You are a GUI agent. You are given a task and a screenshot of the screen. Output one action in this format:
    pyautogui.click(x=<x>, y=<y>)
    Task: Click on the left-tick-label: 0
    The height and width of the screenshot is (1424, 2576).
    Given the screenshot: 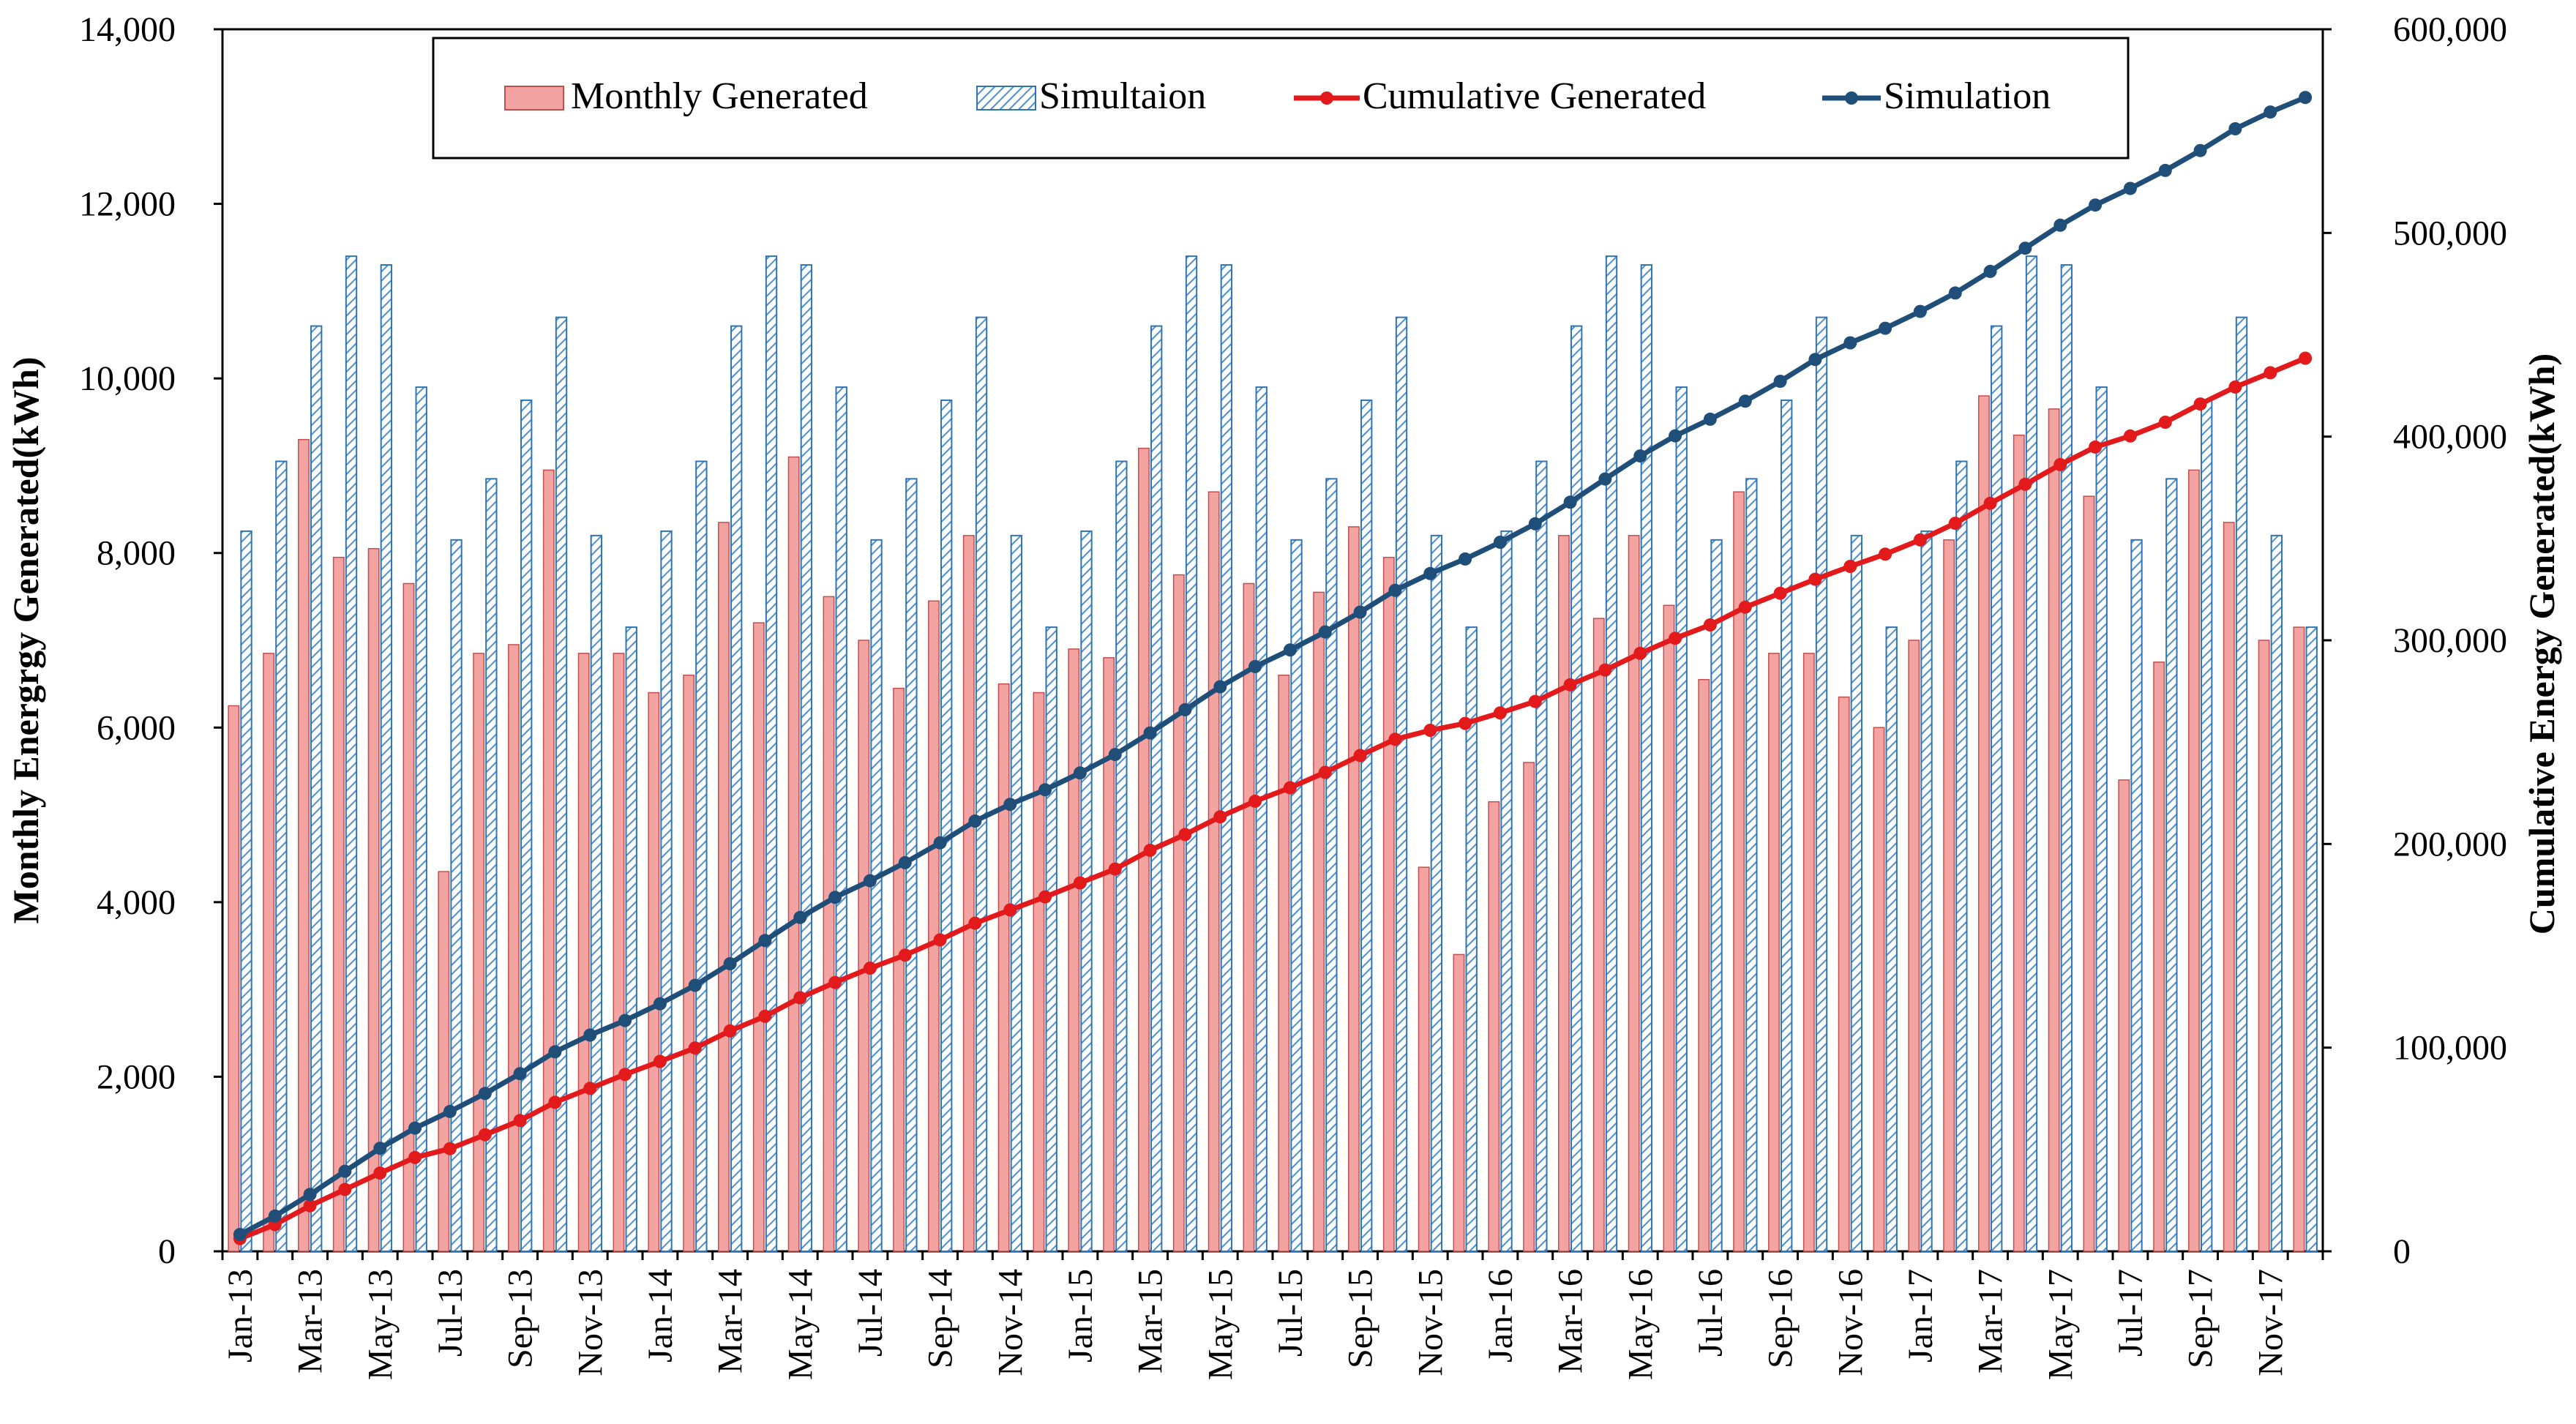 What is the action you would take?
    pyautogui.click(x=167, y=1251)
    